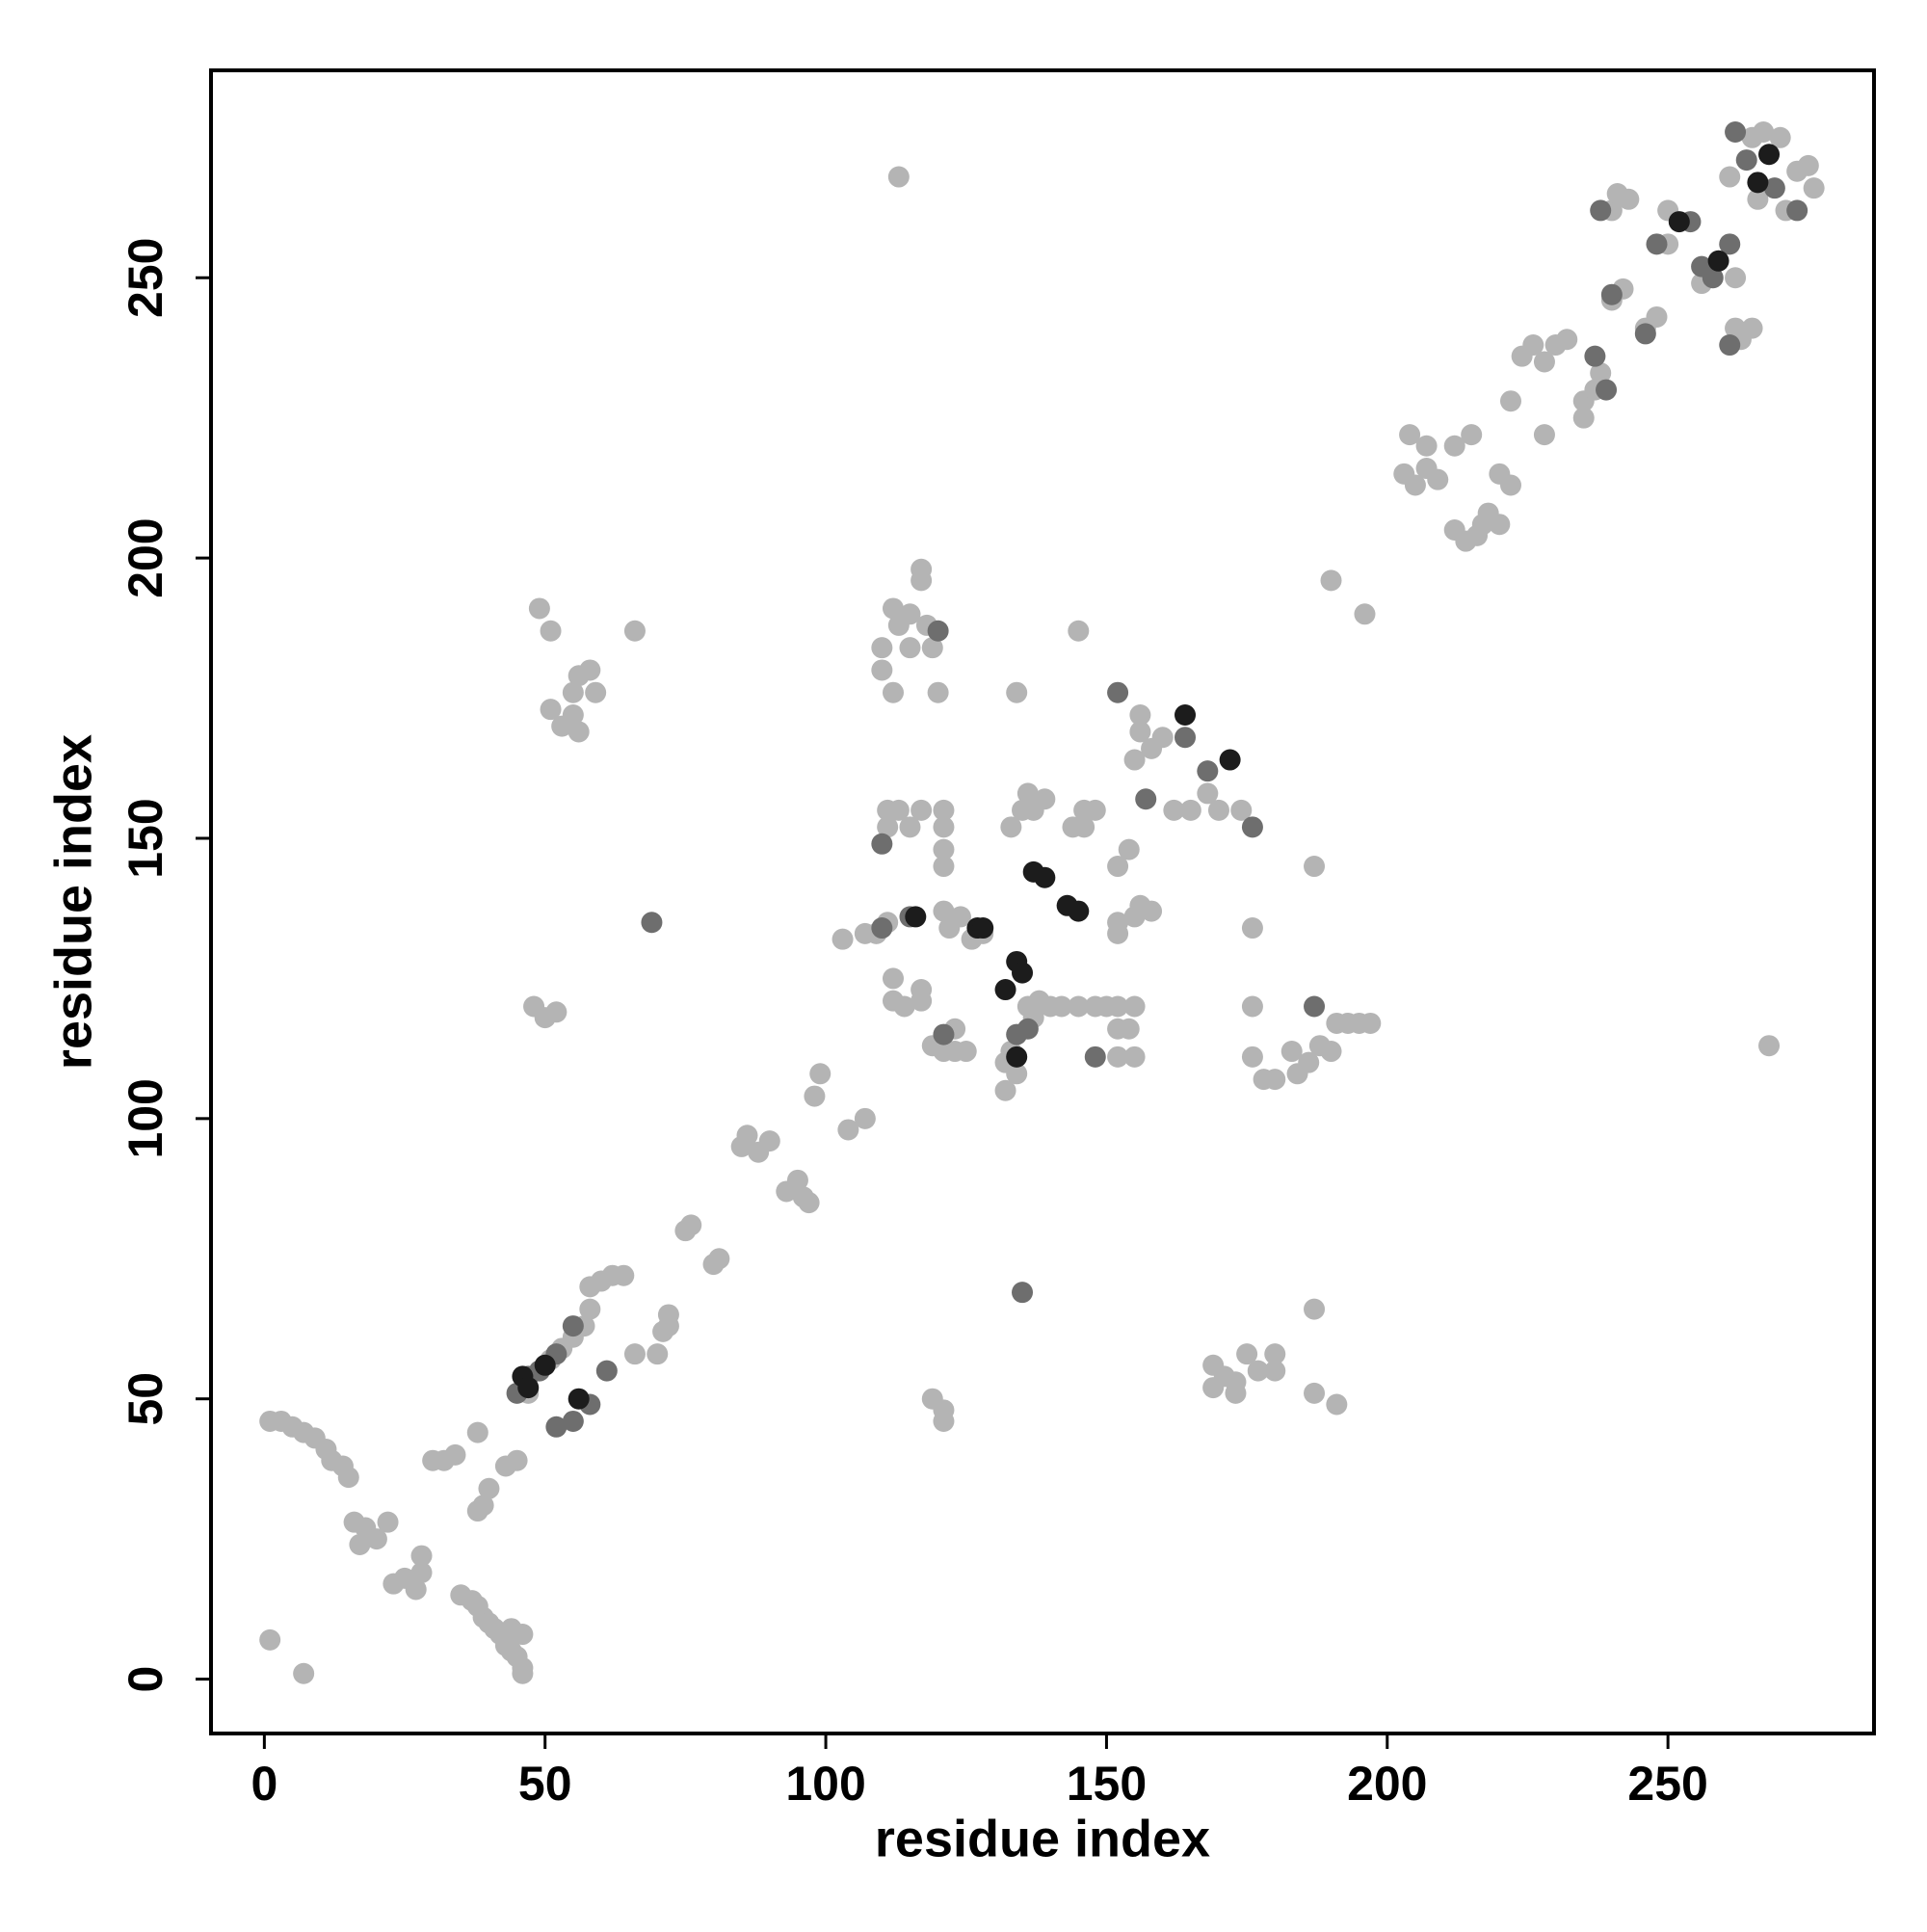 The image size is (1927, 1932). I want to click on y-tick-label: 0, so click(145, 1679).